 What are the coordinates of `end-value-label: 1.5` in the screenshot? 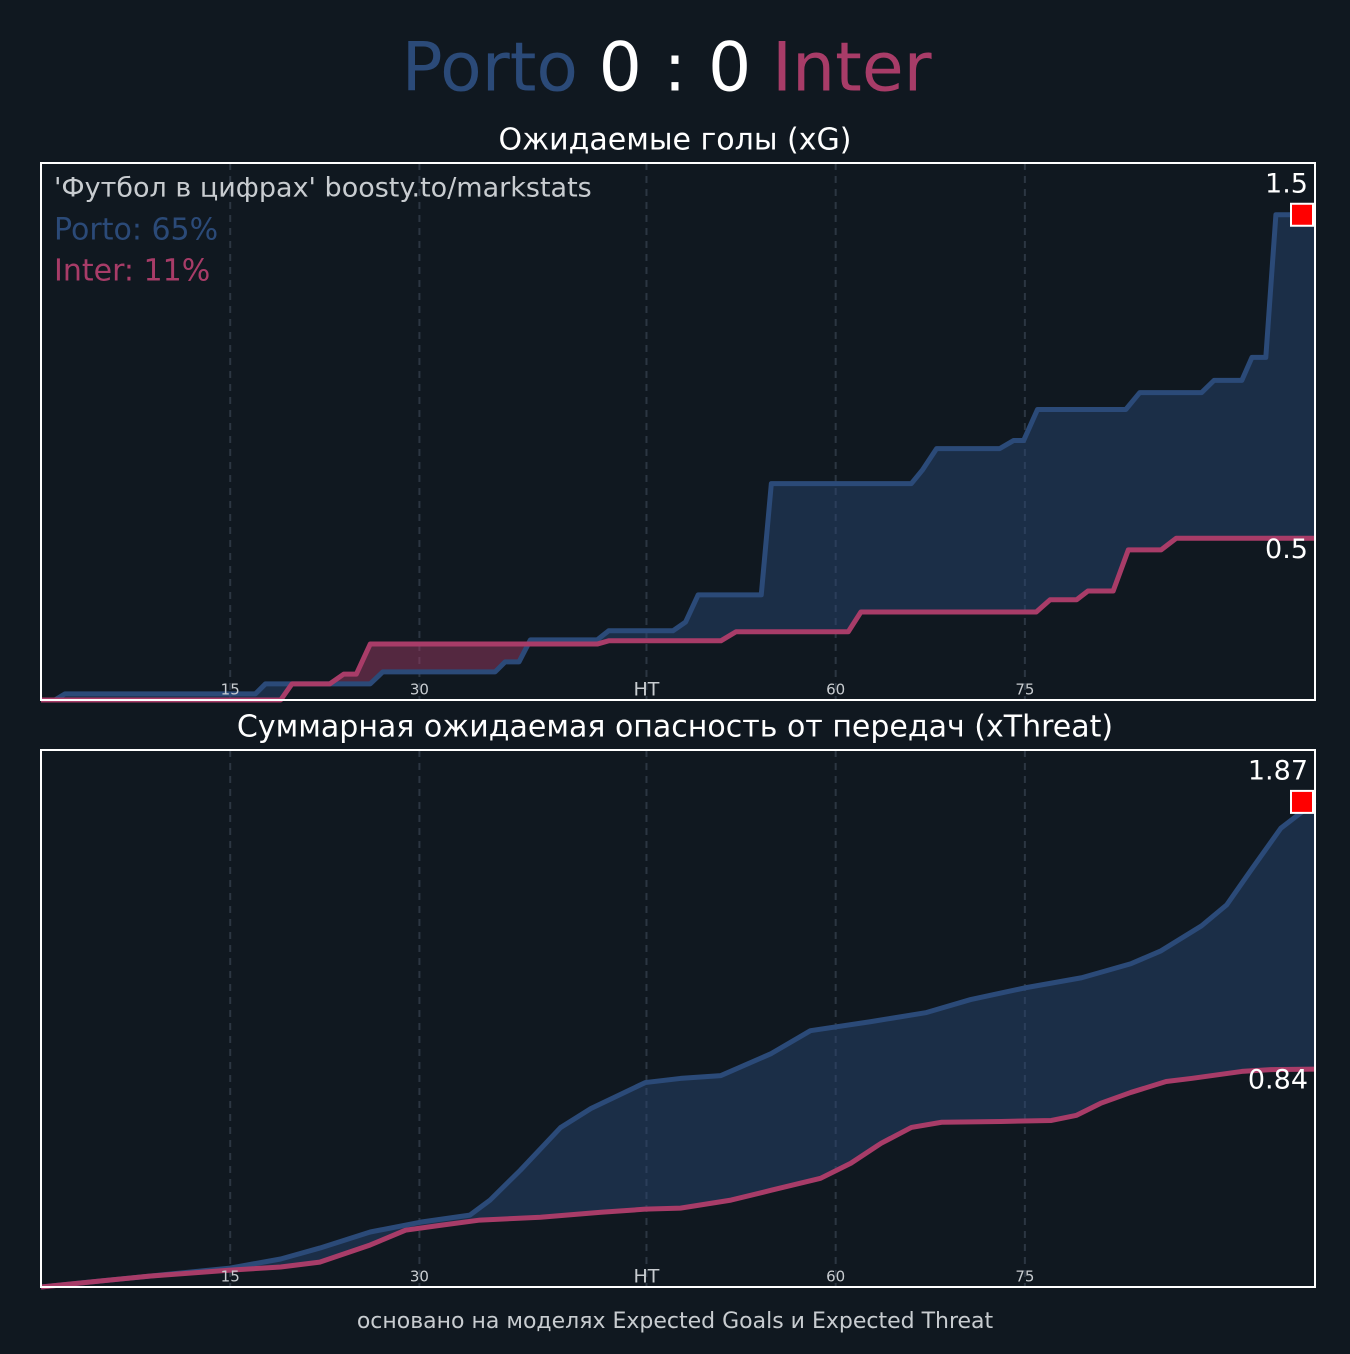 It's located at (1286, 183).